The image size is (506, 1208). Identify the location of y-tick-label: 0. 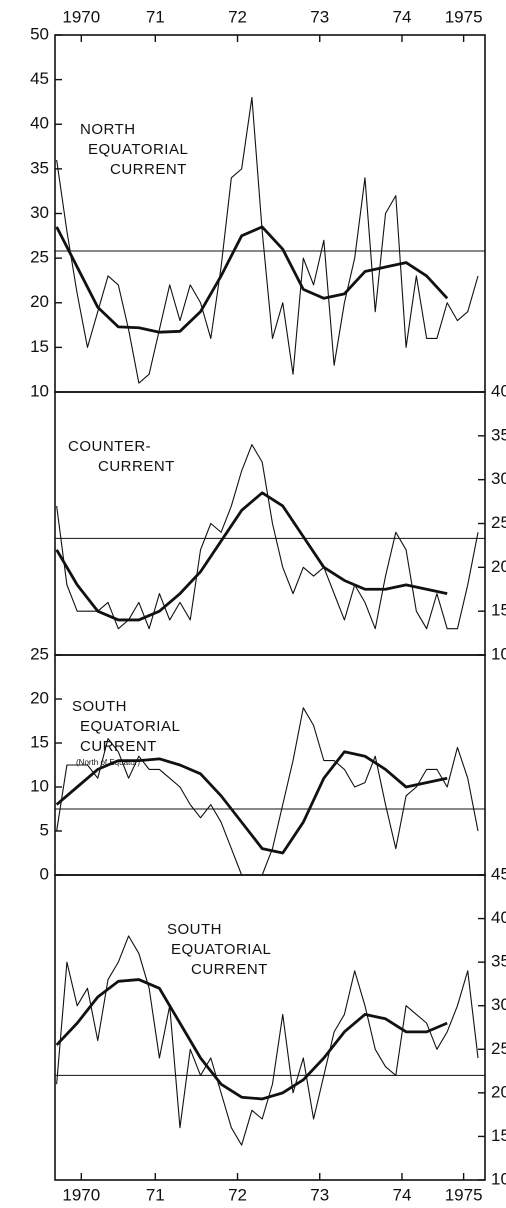
(44, 873).